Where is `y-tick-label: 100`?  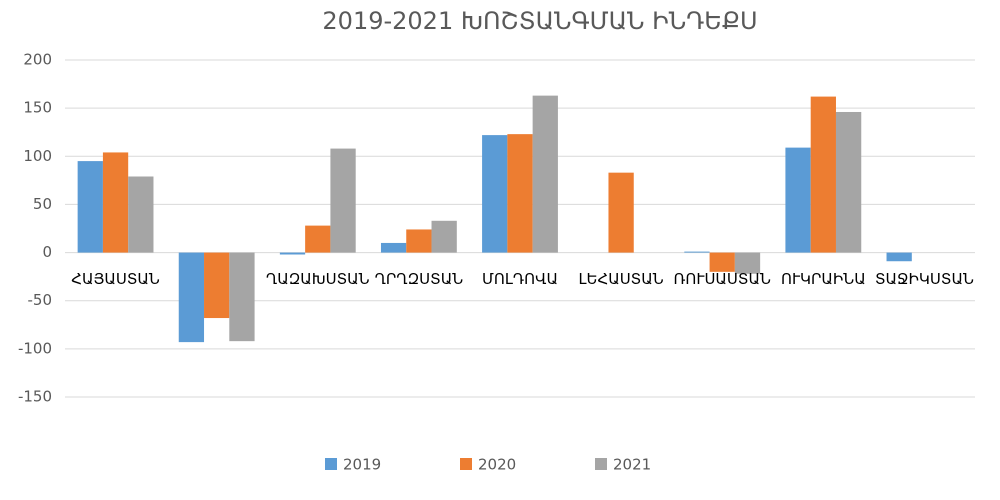
y-tick-label: 100 is located at coordinates (37, 156).